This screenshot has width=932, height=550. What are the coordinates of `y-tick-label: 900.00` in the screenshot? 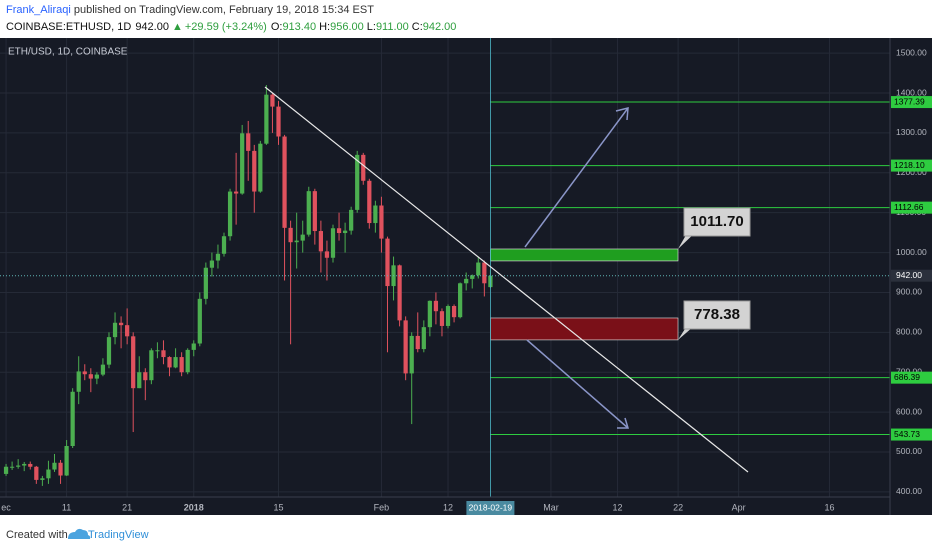 It's located at (909, 292).